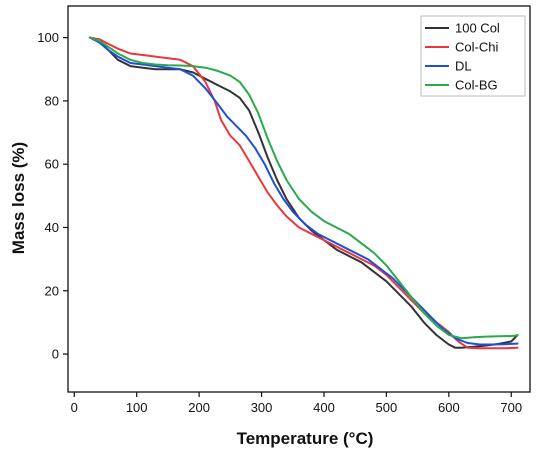 Image resolution: width=550 pixels, height=457 pixels. I want to click on y-tick-label: 100, so click(48, 37).